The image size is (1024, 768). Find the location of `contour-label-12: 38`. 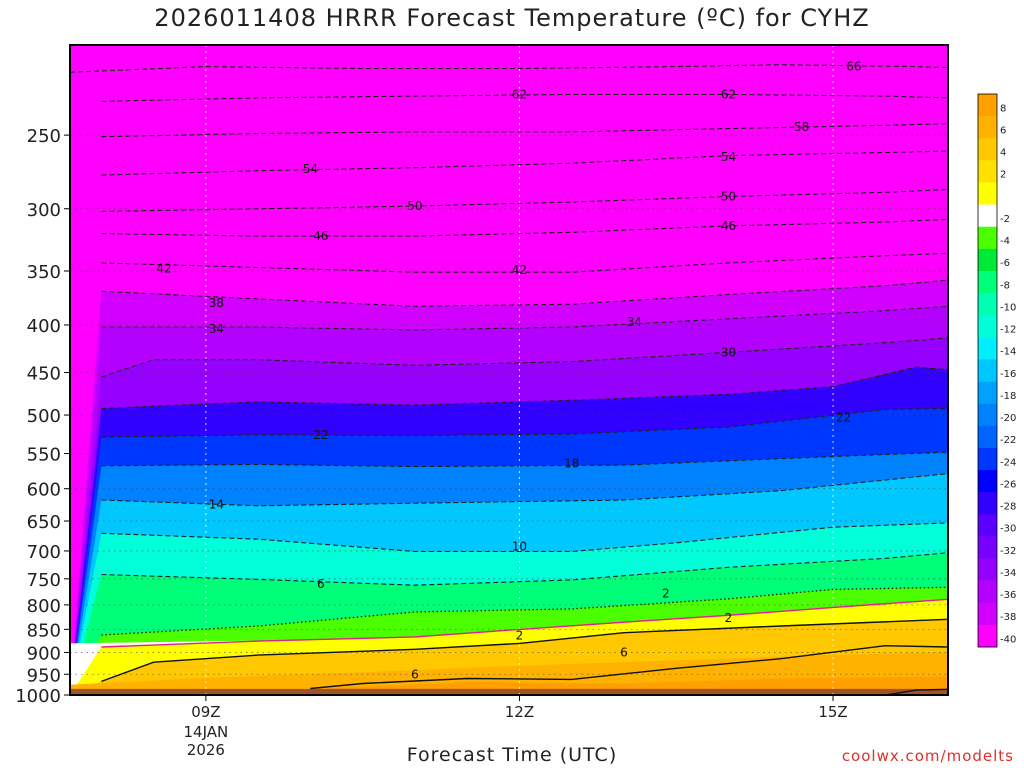

contour-label-12: 38 is located at coordinates (216, 303).